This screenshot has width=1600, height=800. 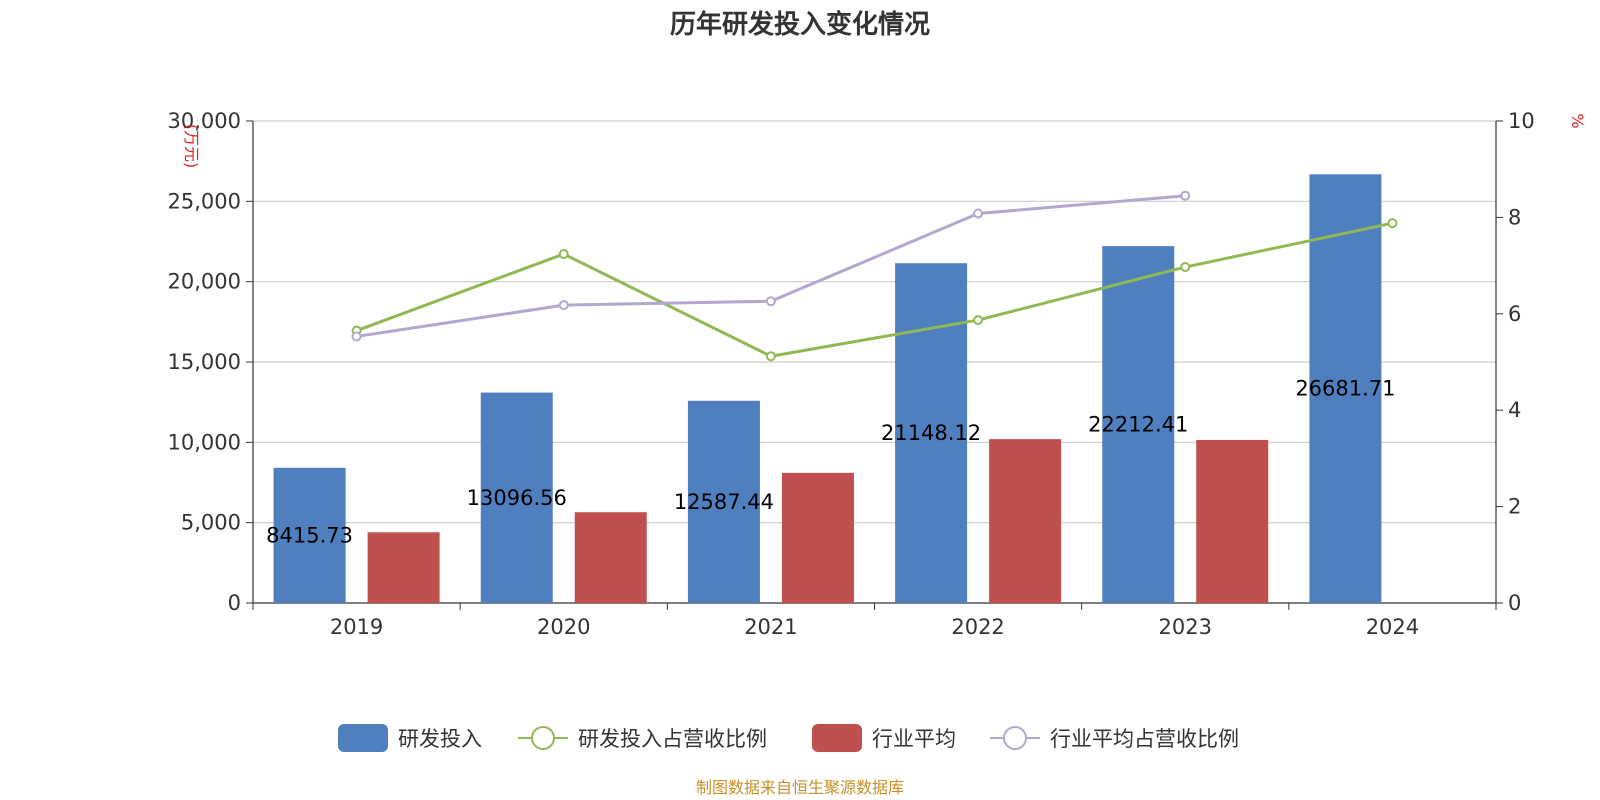 What do you see at coordinates (1185, 627) in the screenshot?
I see `x-axis-tick-label: 2023` at bounding box center [1185, 627].